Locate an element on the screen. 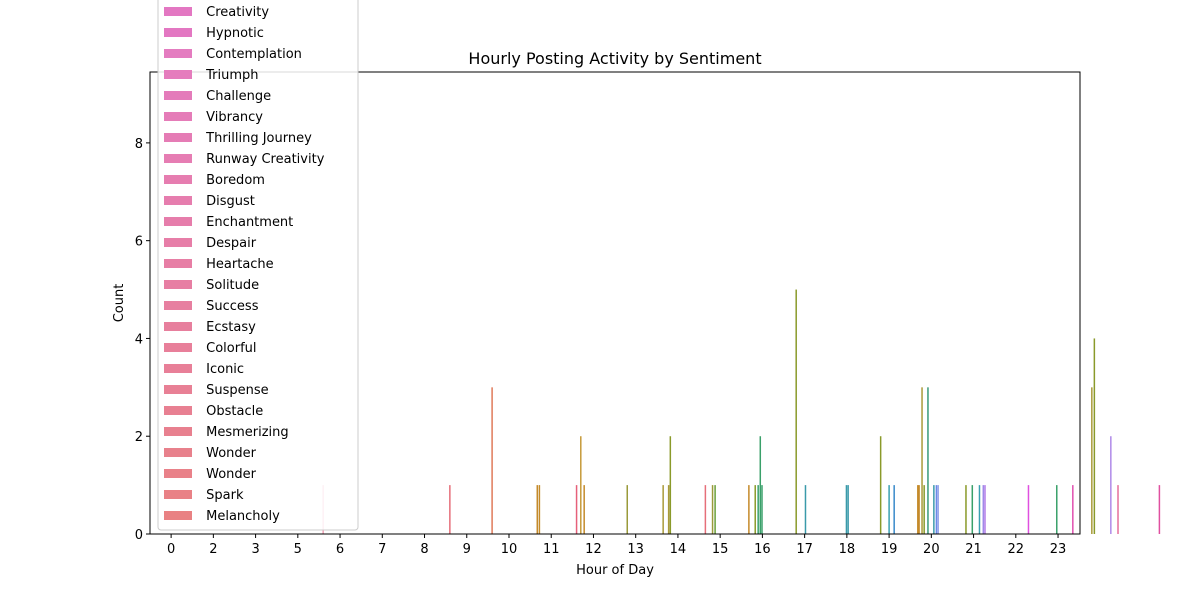 The height and width of the screenshot is (600, 1200). x-tick-label-12: 14 is located at coordinates (678, 549).